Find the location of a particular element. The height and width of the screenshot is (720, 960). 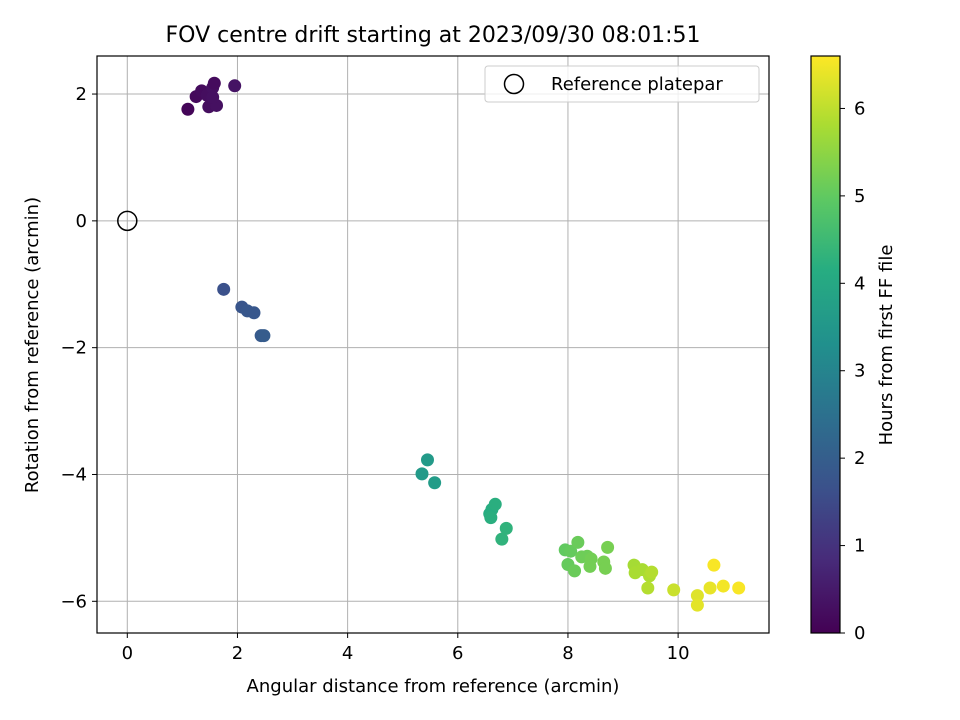

colorbar is located at coordinates (825, 344).